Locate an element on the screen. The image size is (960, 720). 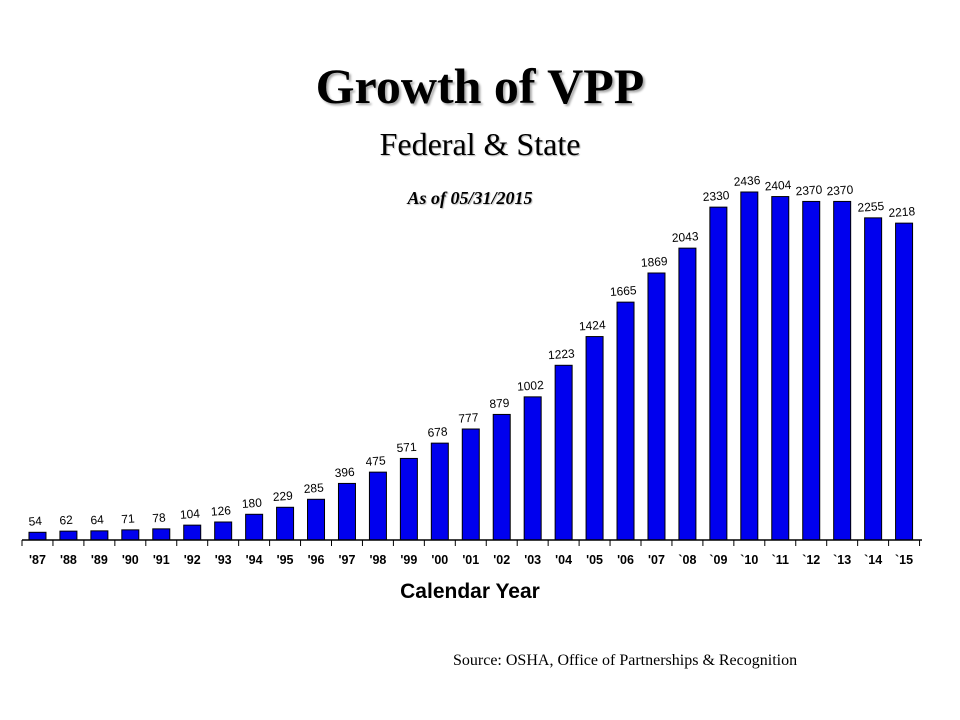
value-label-18: 1424 is located at coordinates (592, 326).